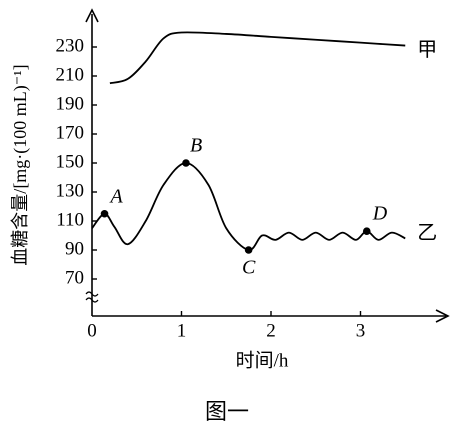 This screenshot has width=454, height=438. What do you see at coordinates (442, 316) in the screenshot?
I see `x-axis-arrow` at bounding box center [442, 316].